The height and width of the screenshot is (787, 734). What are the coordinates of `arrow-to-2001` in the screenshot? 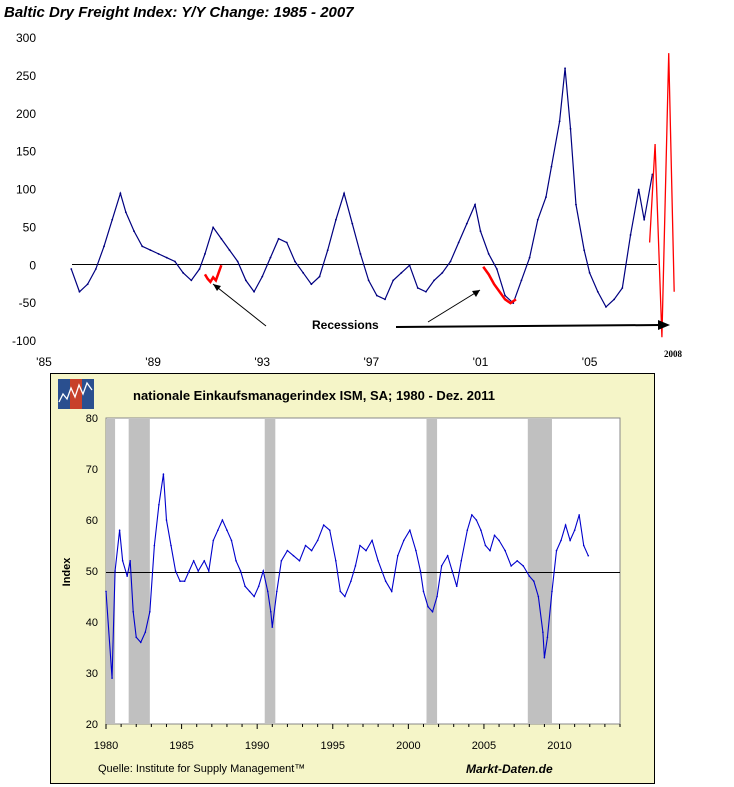 It's located at (454, 306).